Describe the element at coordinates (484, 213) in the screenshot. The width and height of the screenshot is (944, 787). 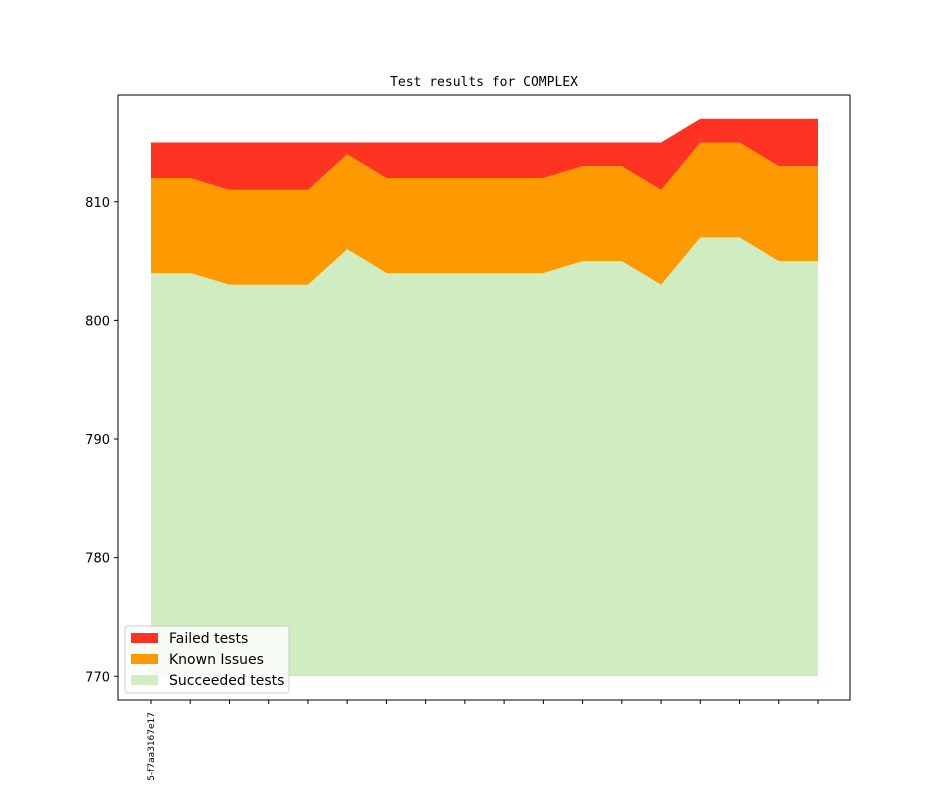
I see `area-known-issues` at that location.